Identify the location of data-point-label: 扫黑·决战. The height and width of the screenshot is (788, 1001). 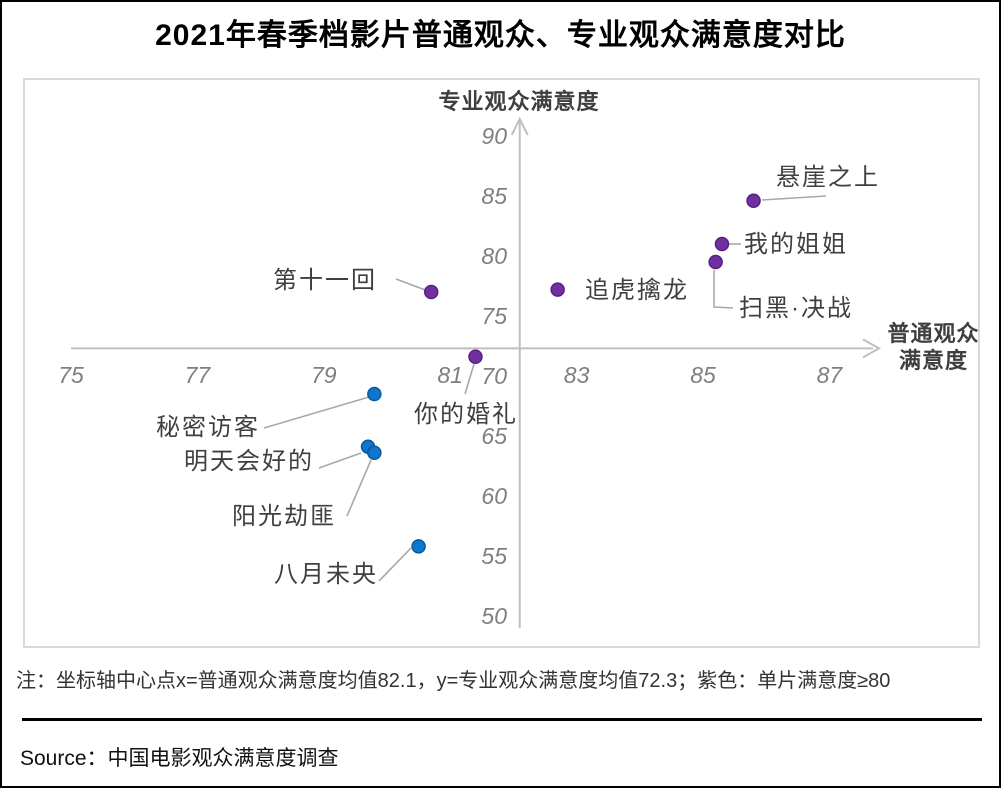
(796, 308).